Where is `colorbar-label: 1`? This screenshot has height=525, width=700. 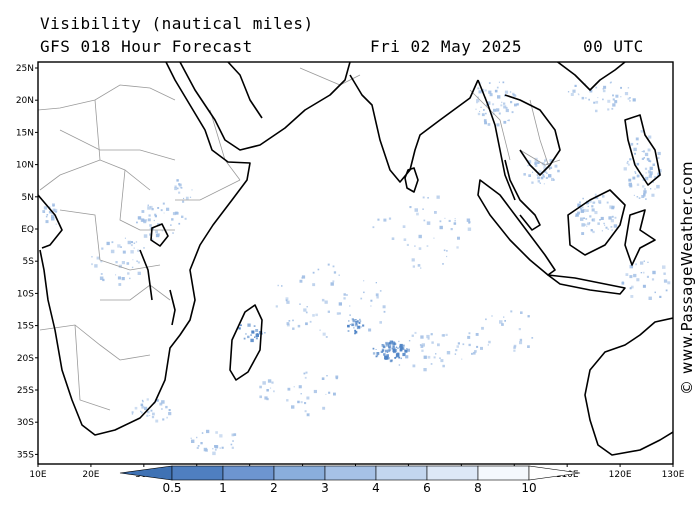
colorbar-label: 1 is located at coordinates (223, 488).